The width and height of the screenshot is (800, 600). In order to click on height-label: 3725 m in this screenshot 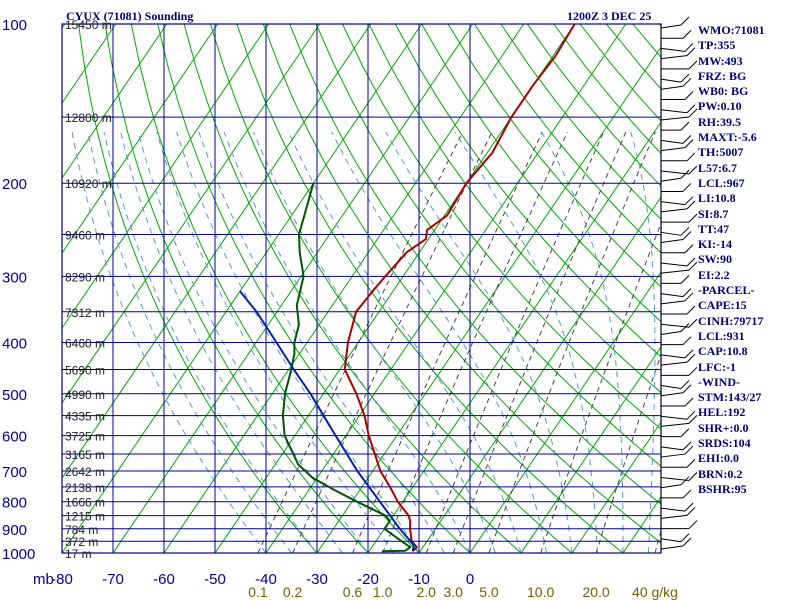, I will do `click(85, 437)`.